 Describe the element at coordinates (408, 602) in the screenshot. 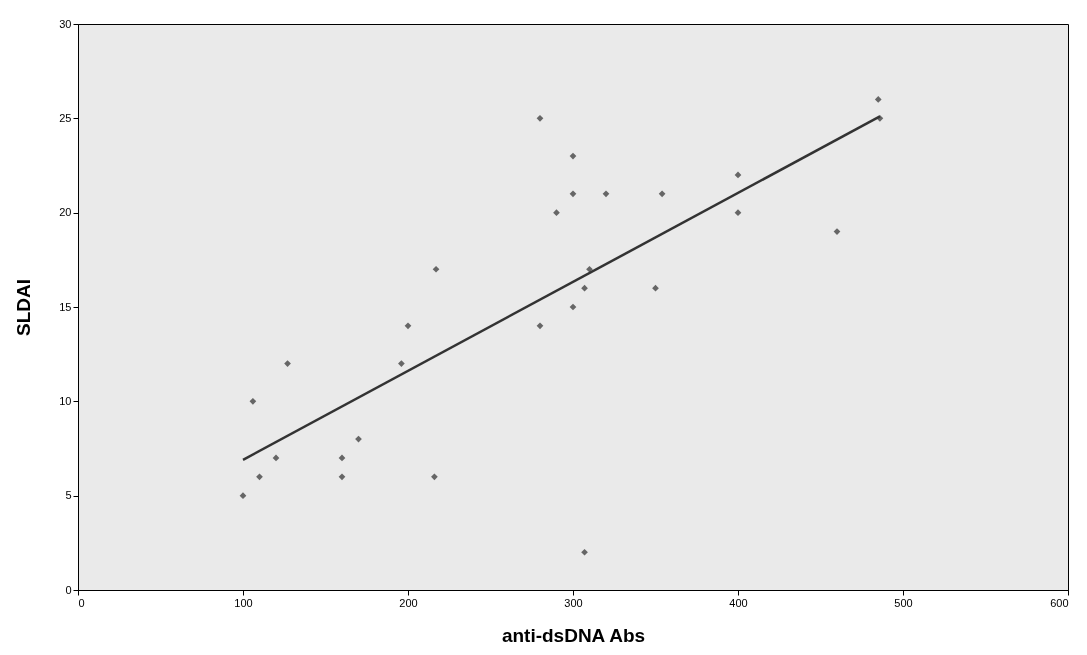

I see `x-tick-label: 200` at that location.